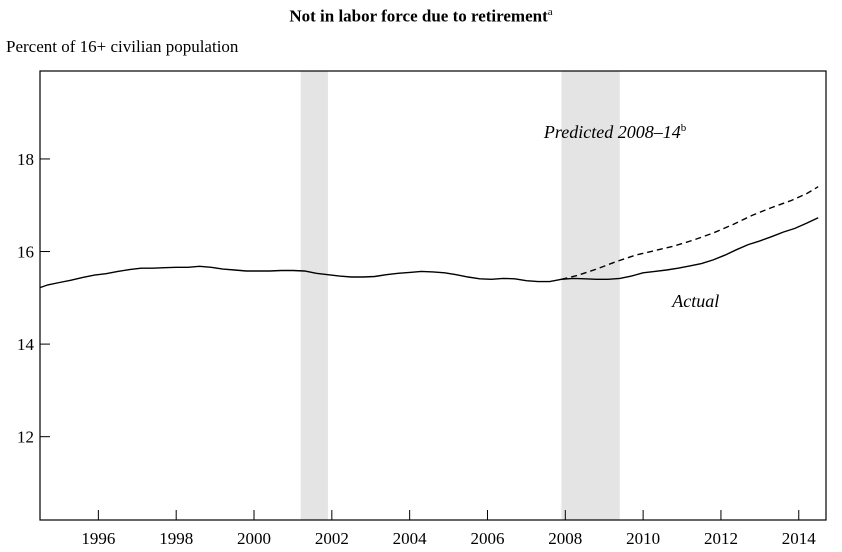 The width and height of the screenshot is (842, 552). I want to click on chart-title-text: Not in labor force due to retirement, so click(418, 16).